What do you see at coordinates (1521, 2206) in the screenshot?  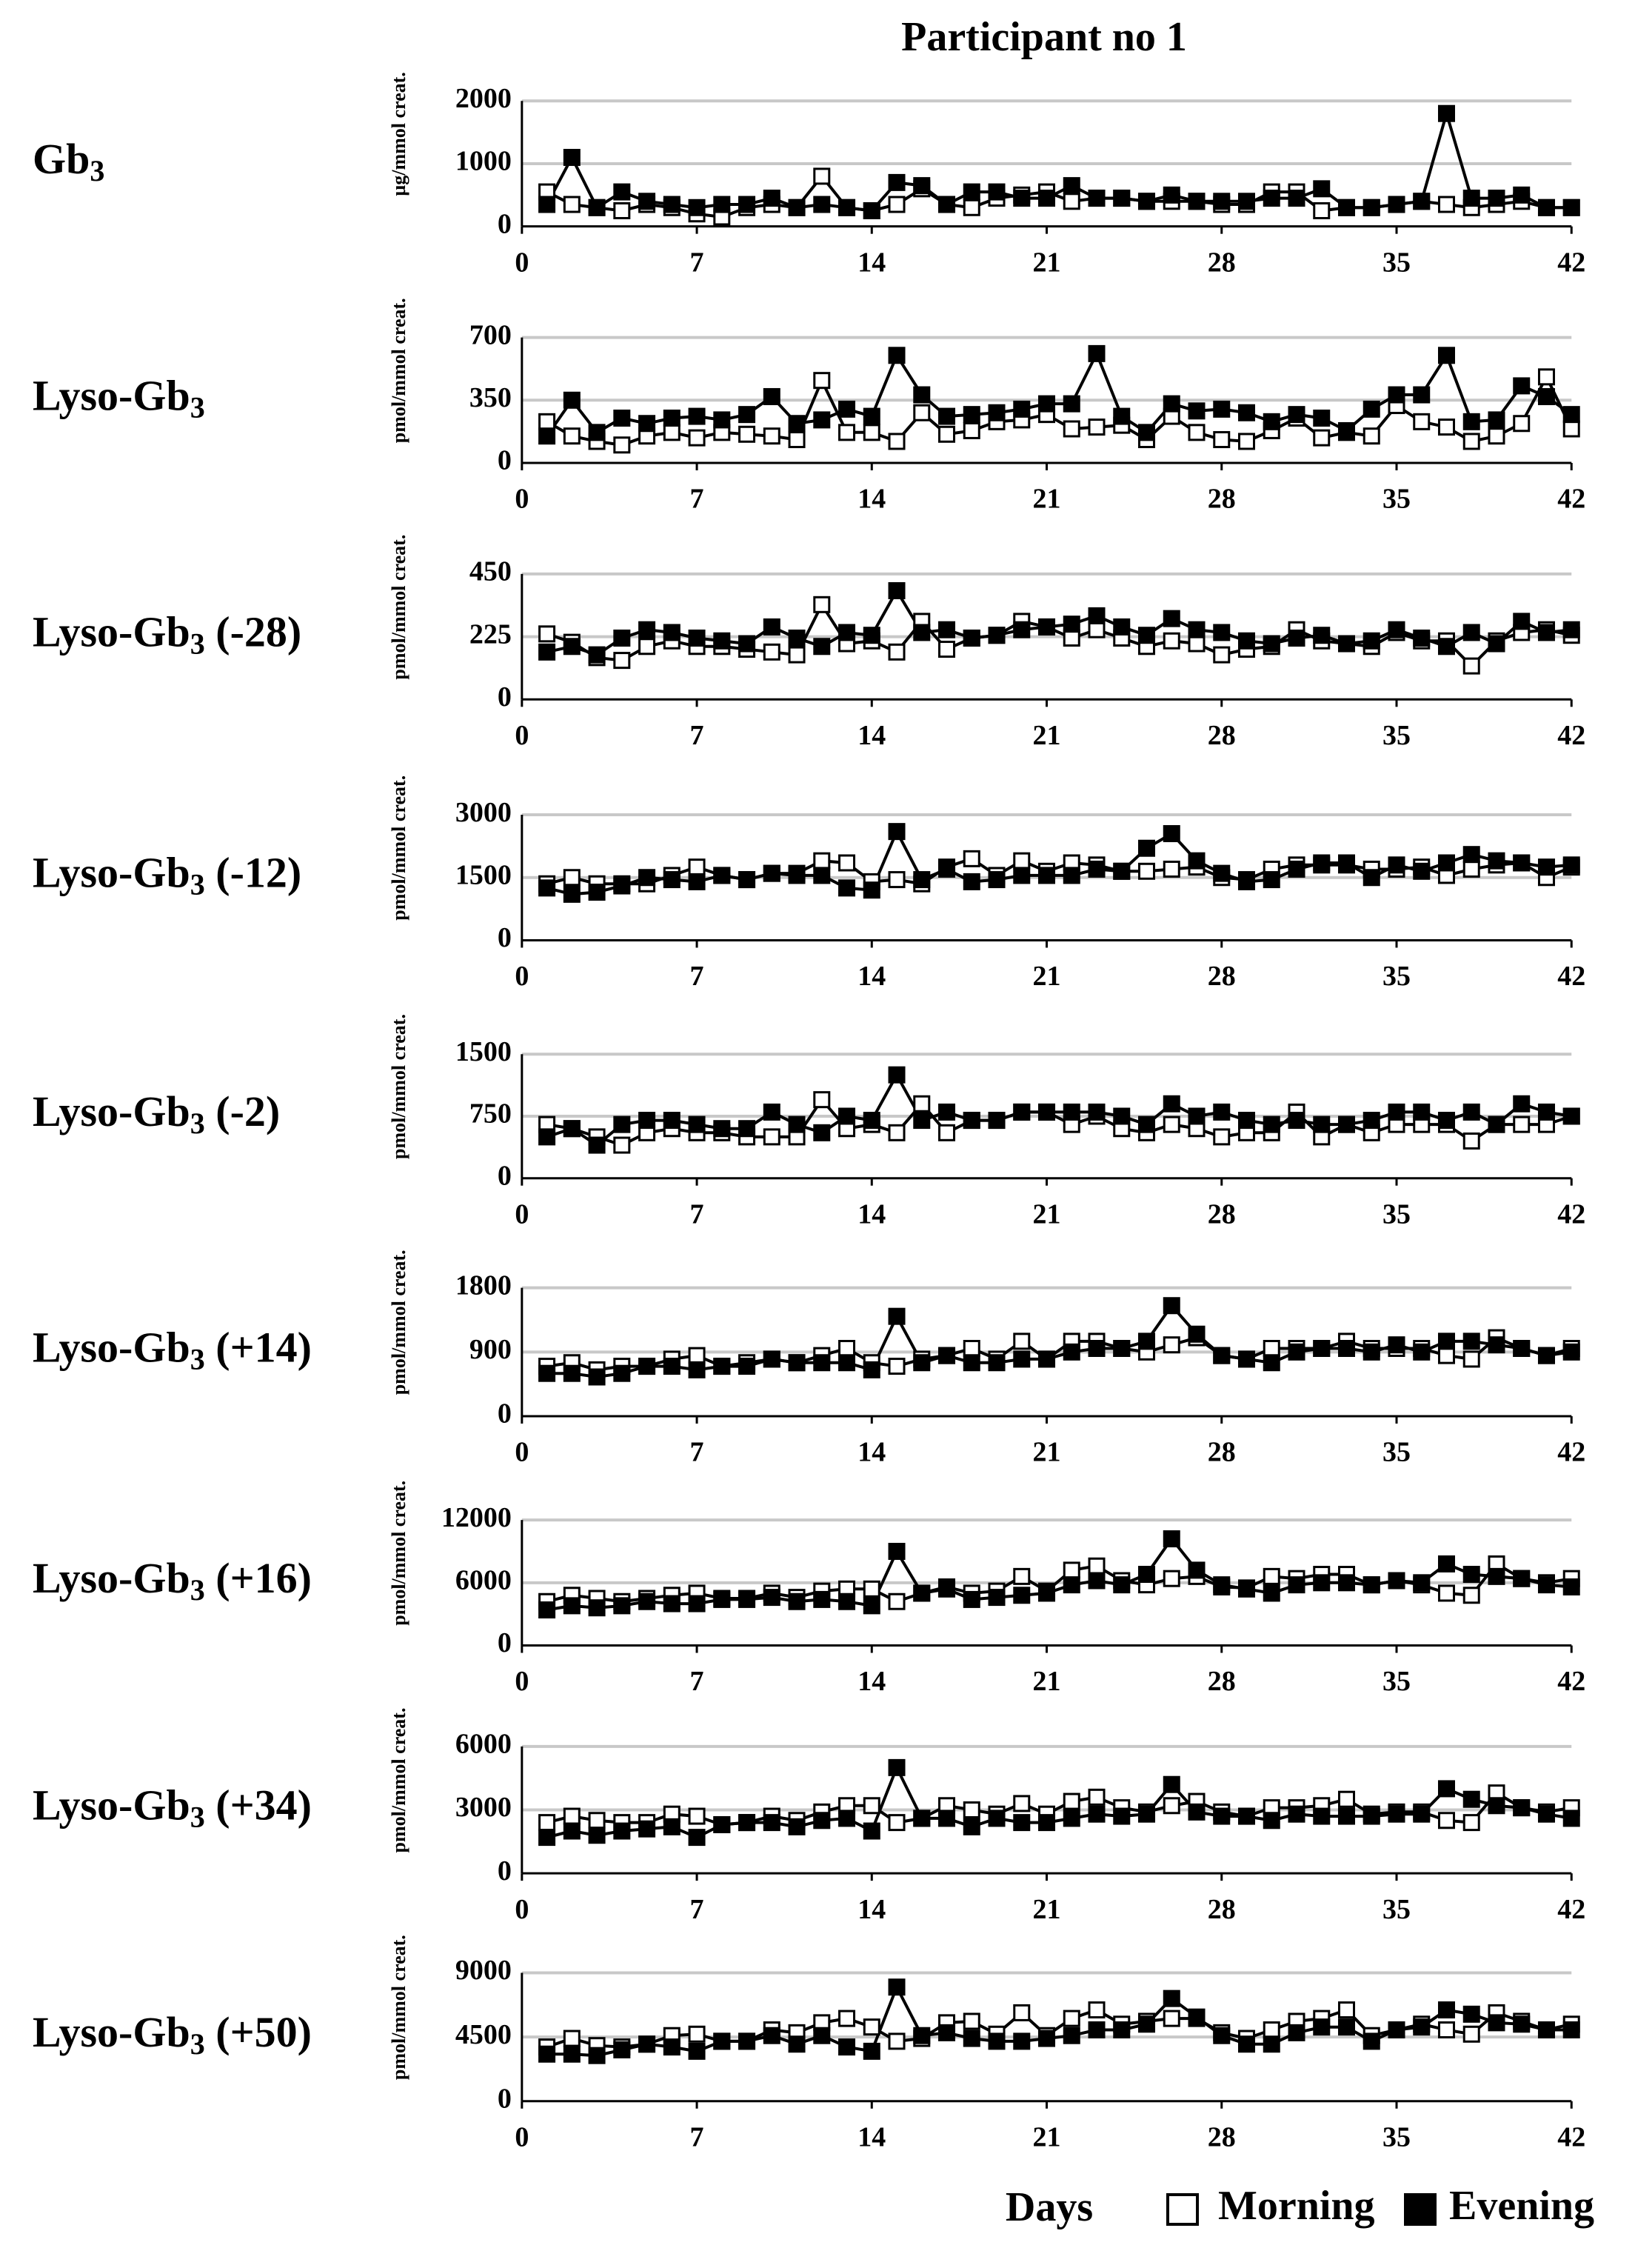 I see `legend-label: Evening` at bounding box center [1521, 2206].